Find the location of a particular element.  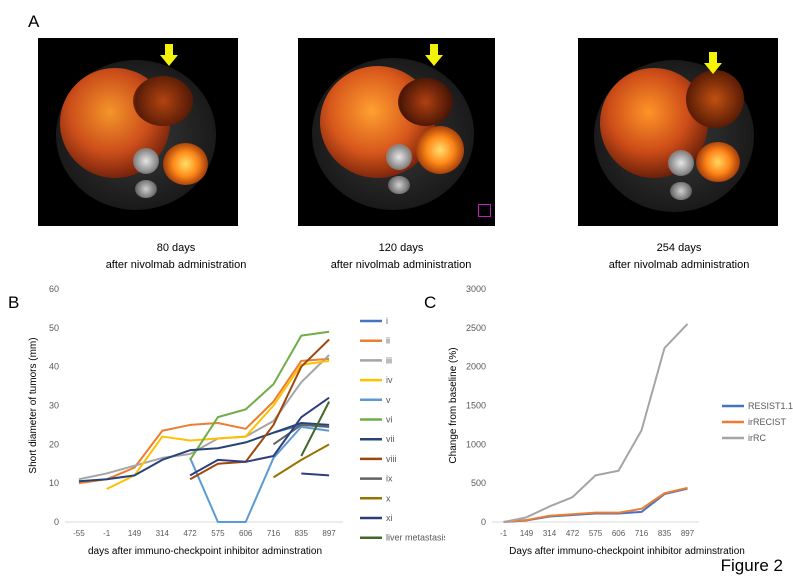

series-line-iii is located at coordinates (204, 417).